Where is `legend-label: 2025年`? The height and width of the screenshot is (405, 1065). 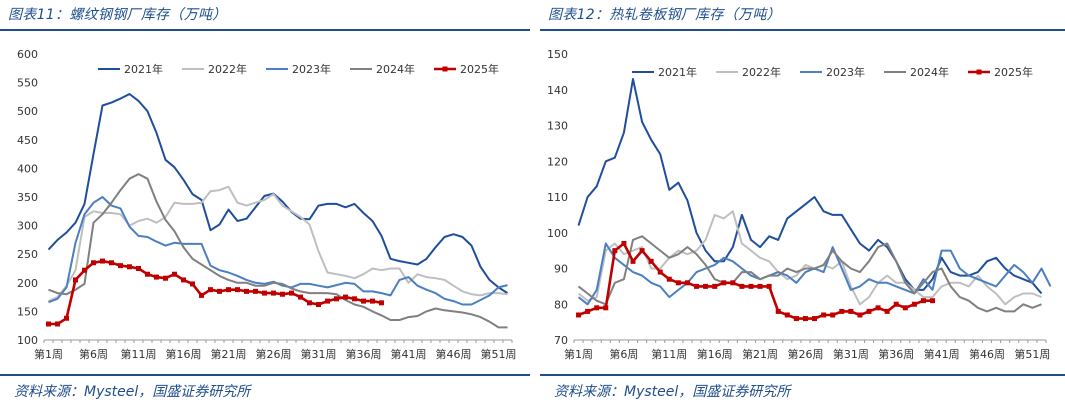
legend-label: 2025年 is located at coordinates (1013, 72).